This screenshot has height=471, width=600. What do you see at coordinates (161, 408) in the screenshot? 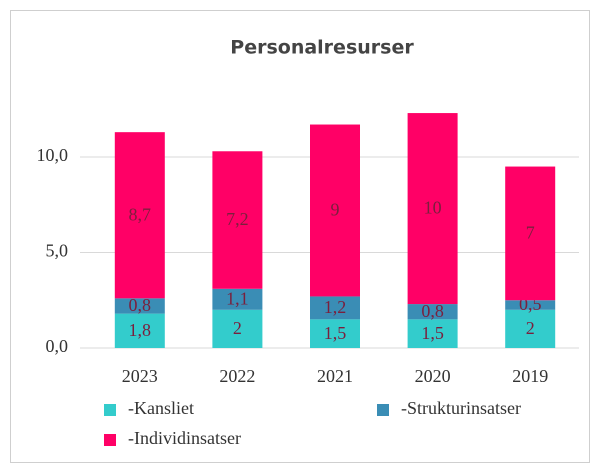
I see `legend-label: -Kansliet` at bounding box center [161, 408].